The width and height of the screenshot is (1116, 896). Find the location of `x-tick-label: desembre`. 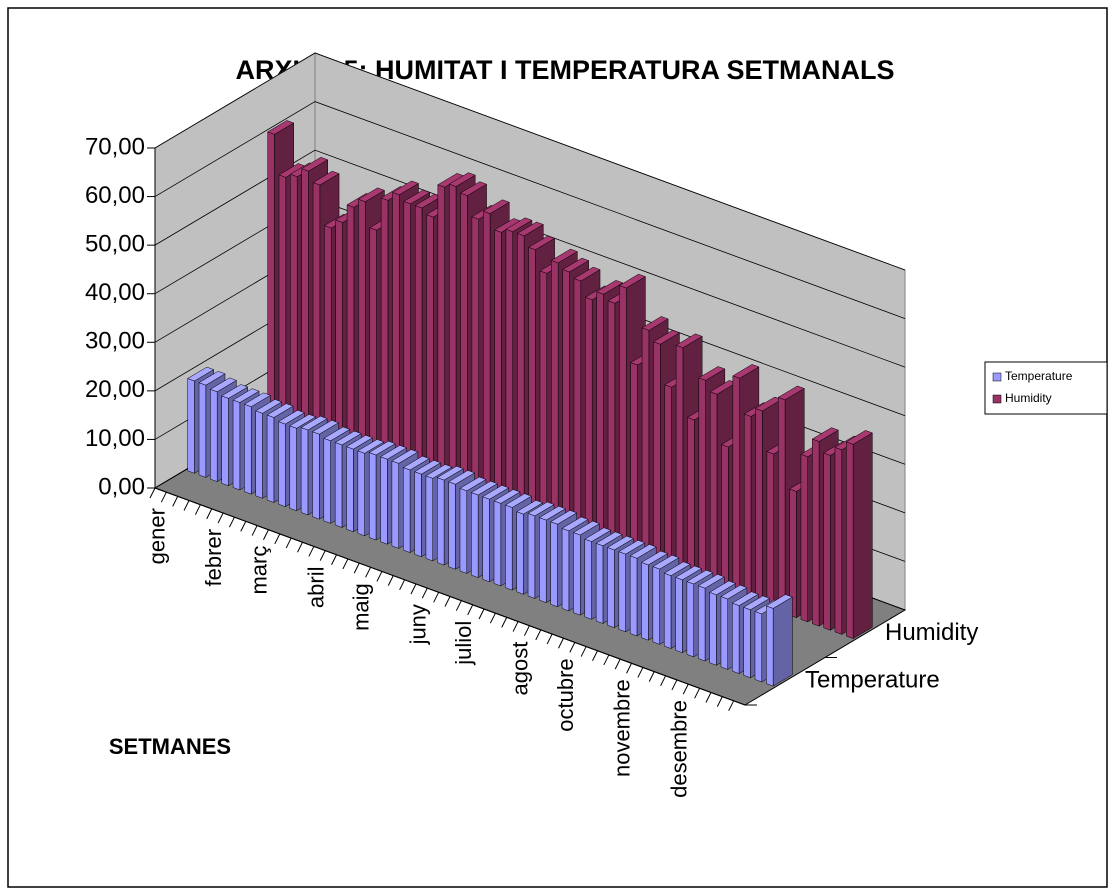

x-tick-label: desembre is located at coordinates (678, 749).